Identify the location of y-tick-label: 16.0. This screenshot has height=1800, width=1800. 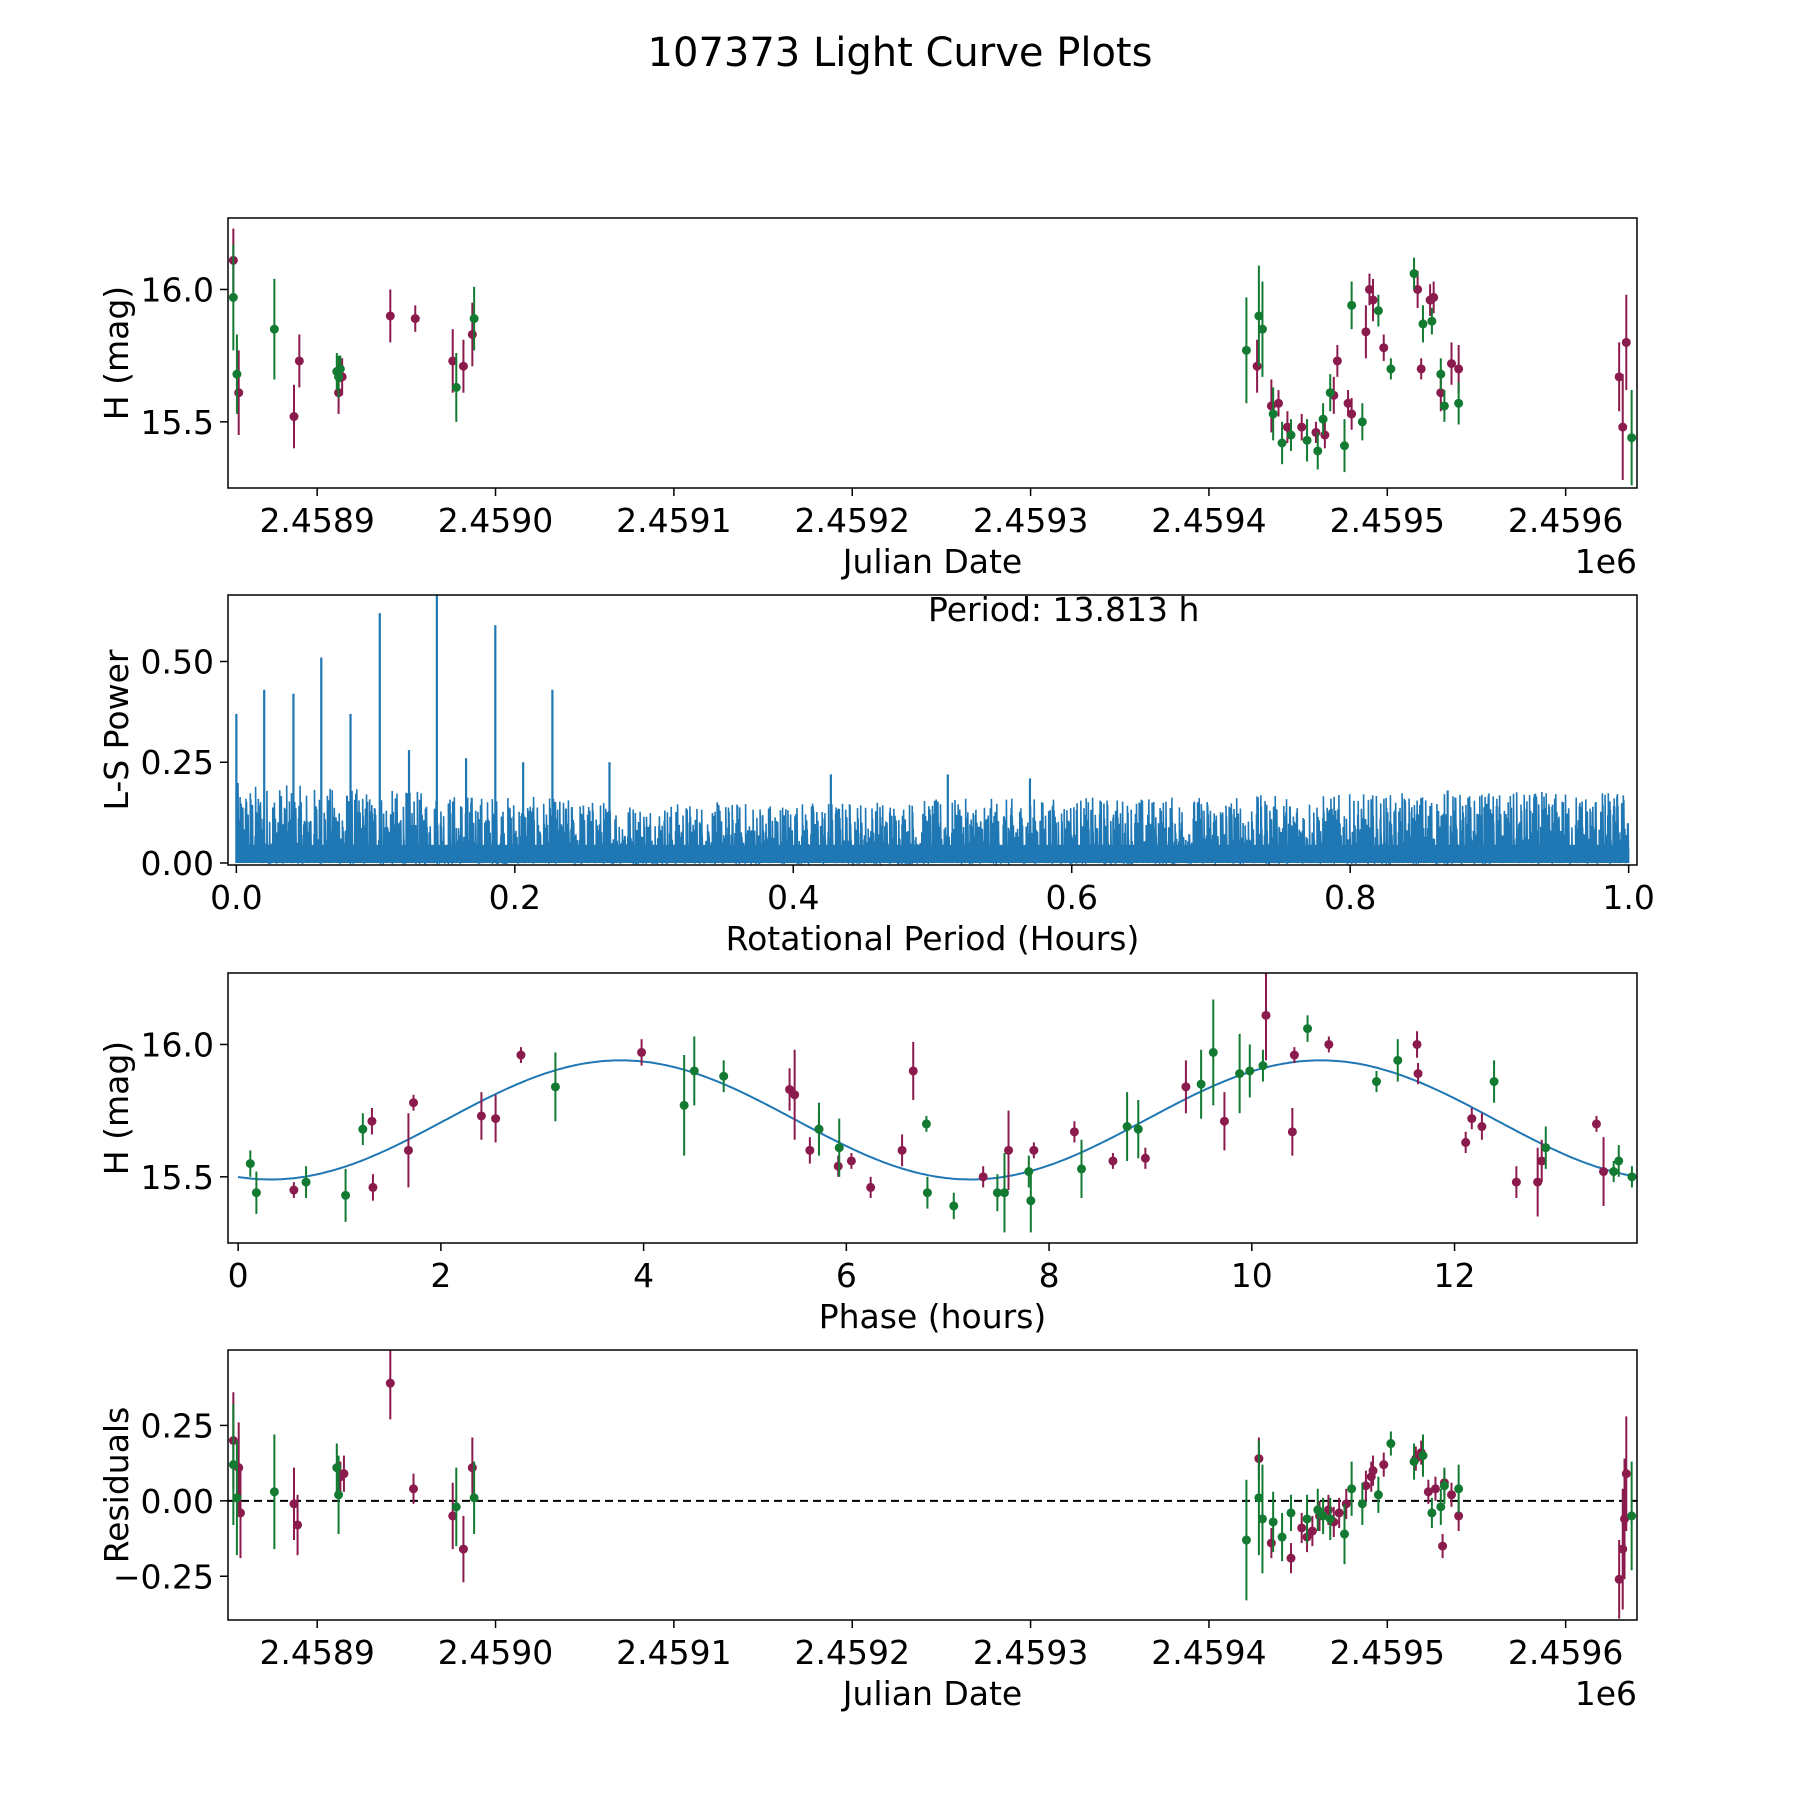
(177, 289).